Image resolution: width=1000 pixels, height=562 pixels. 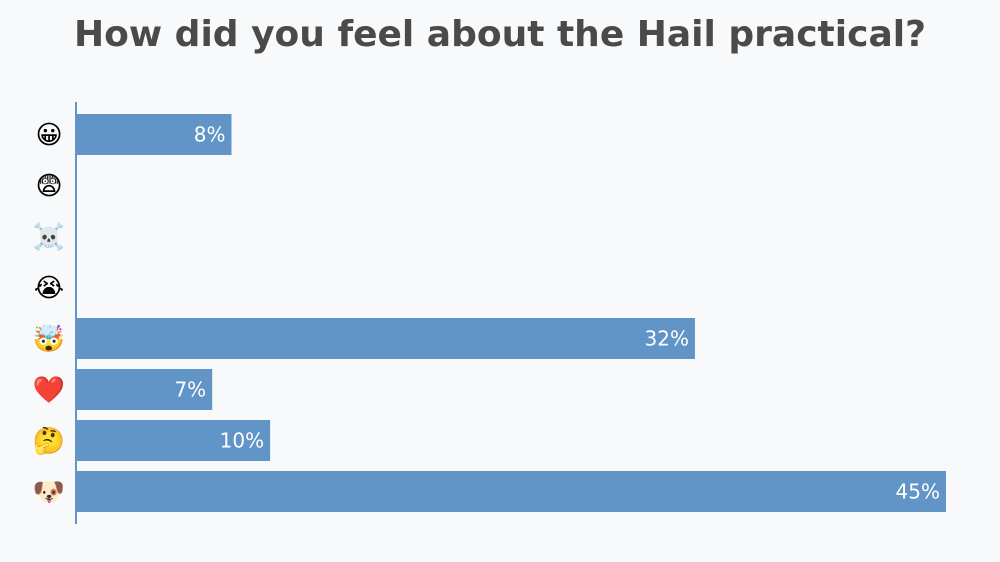 I want to click on bar-value-label-6: 10%, so click(x=242, y=441).